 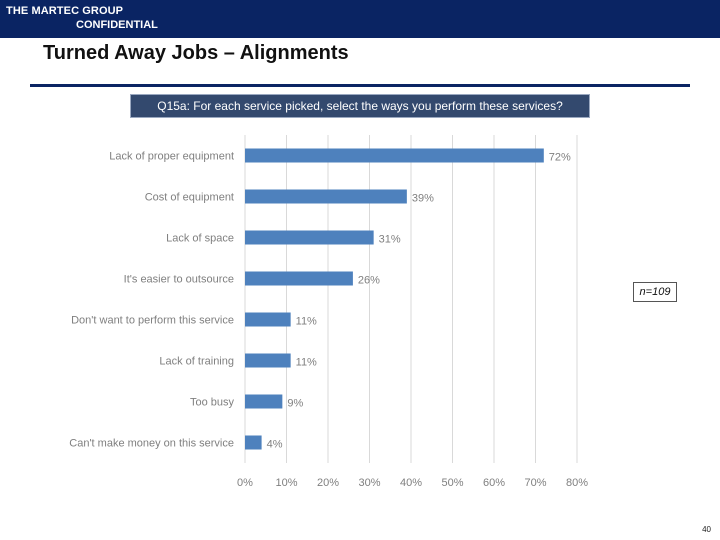 What do you see at coordinates (494, 483) in the screenshot?
I see `x-tick-label: 60%` at bounding box center [494, 483].